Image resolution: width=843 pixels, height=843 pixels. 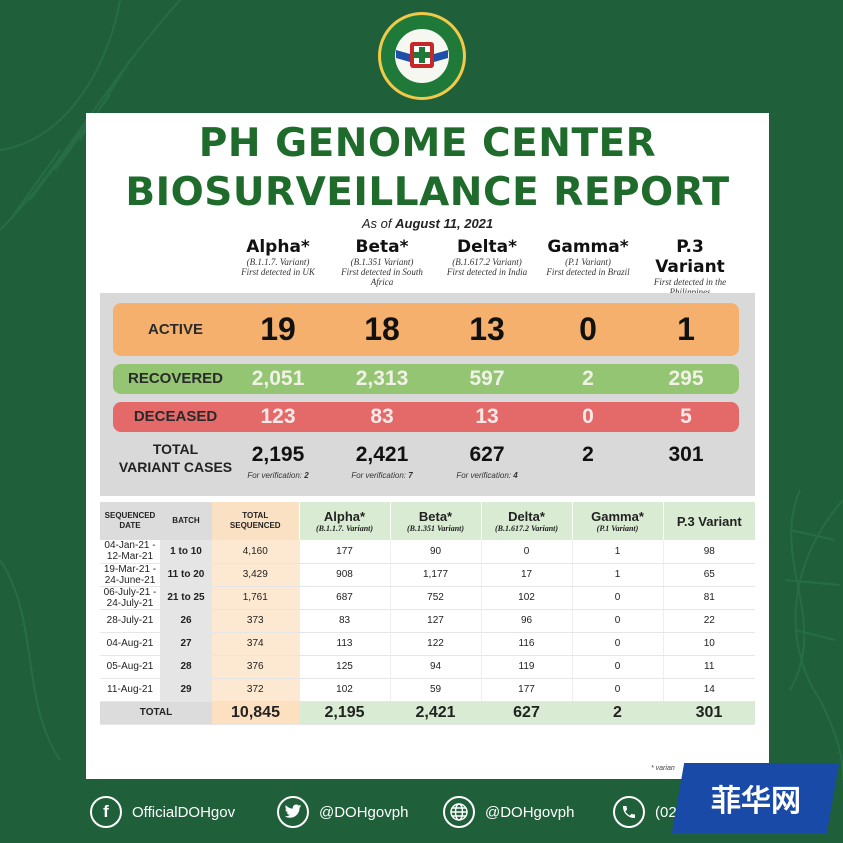 I want to click on variant-name: P.3 Variant, so click(x=690, y=257).